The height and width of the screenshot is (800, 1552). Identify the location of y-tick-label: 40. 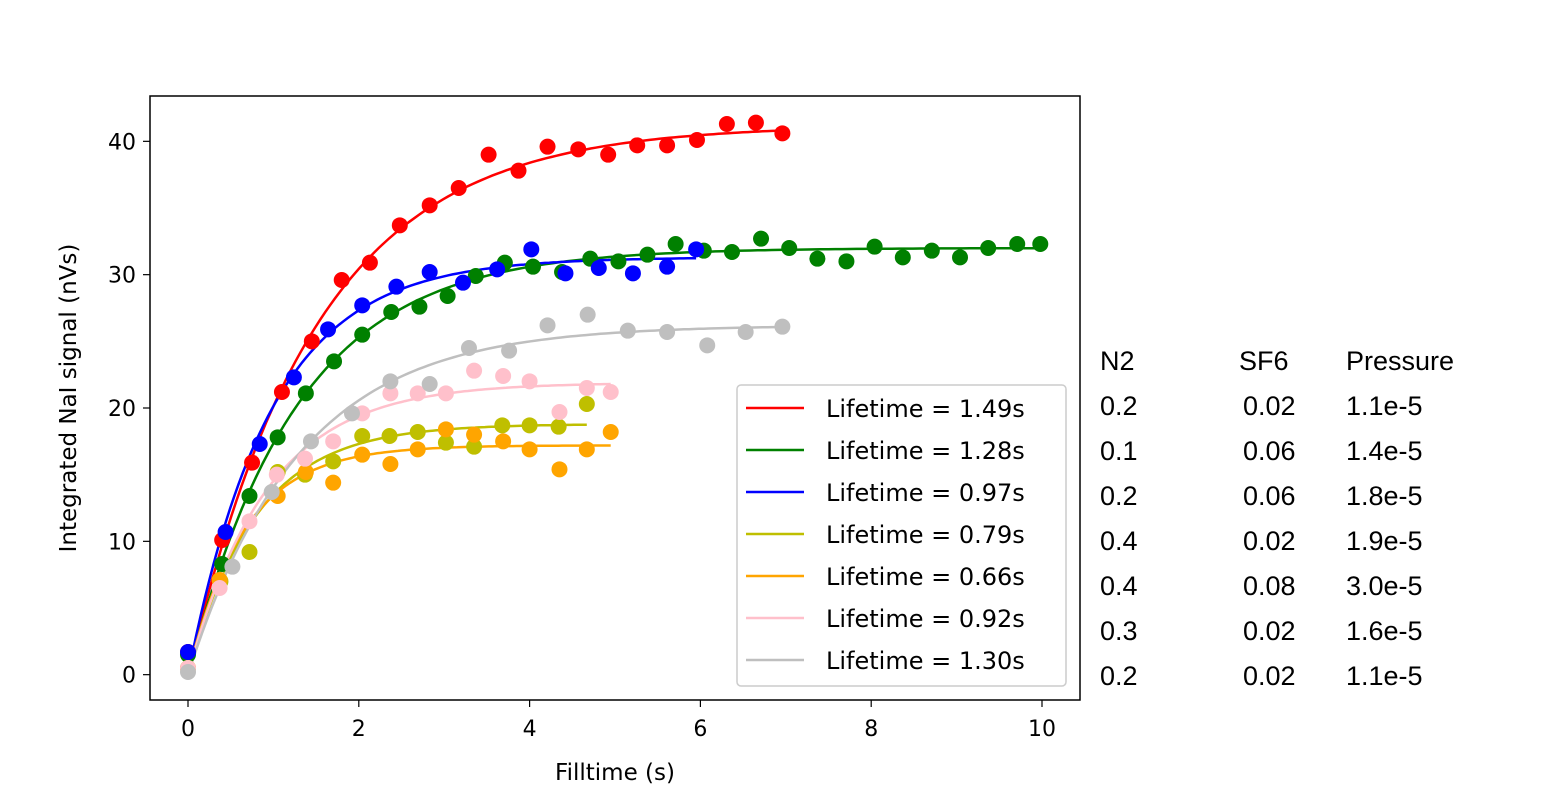
(122, 142).